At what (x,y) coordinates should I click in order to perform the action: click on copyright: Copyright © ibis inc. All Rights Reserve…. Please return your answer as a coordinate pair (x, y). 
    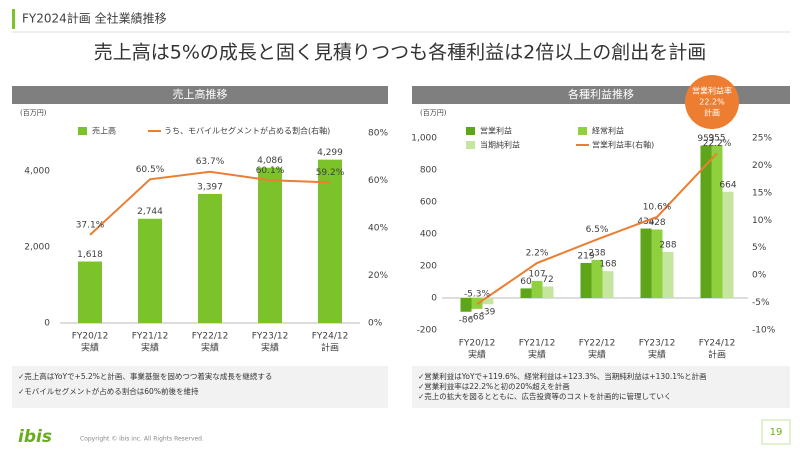
    Looking at the image, I should click on (142, 439).